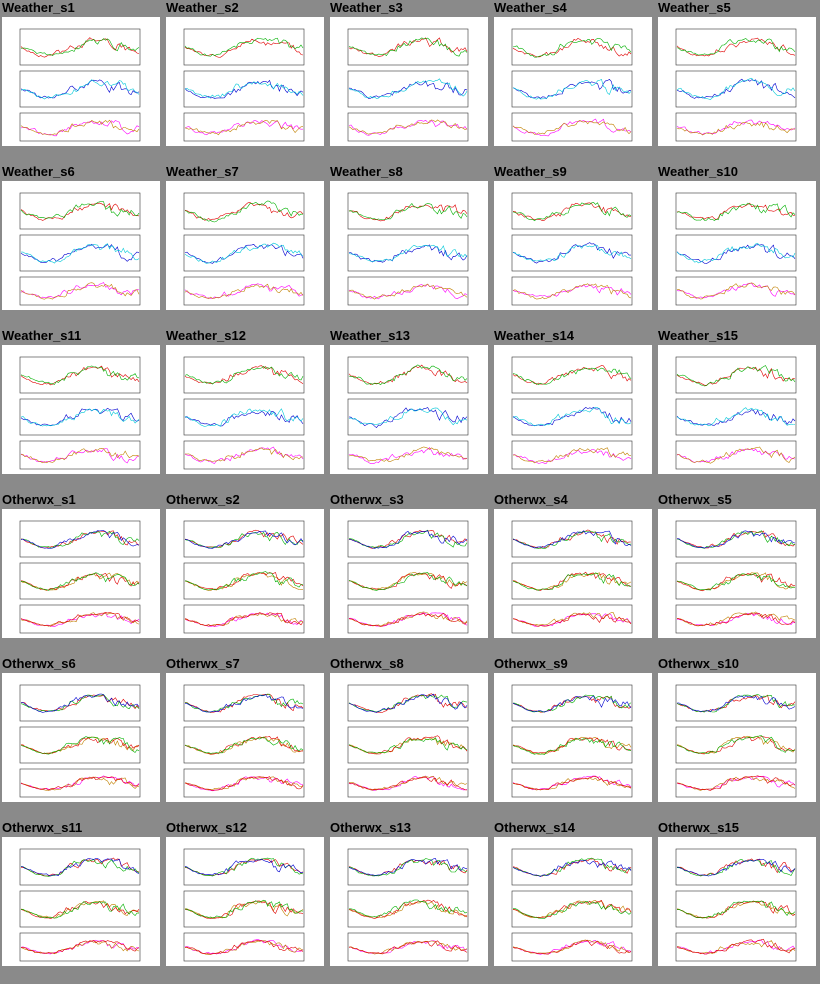 This screenshot has width=820, height=984. I want to click on thumbnail-cell: Weather_s1, so click(82, 82).